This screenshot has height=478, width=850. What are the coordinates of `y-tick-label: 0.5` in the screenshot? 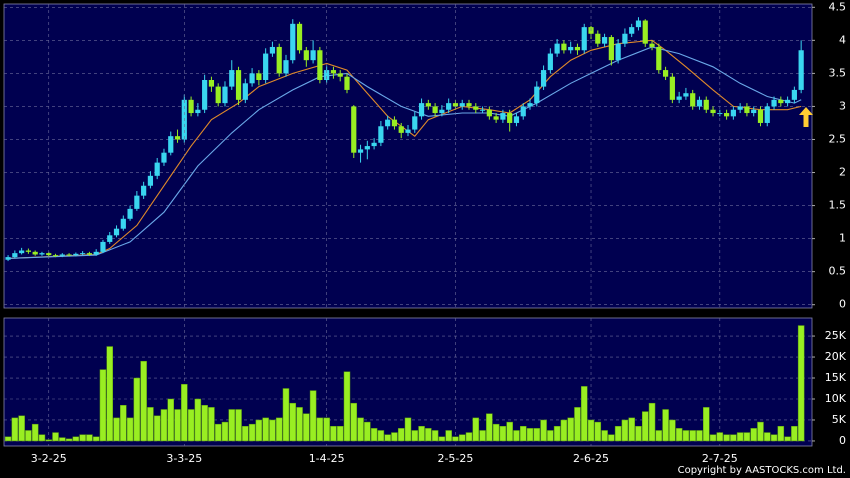 It's located at (838, 271).